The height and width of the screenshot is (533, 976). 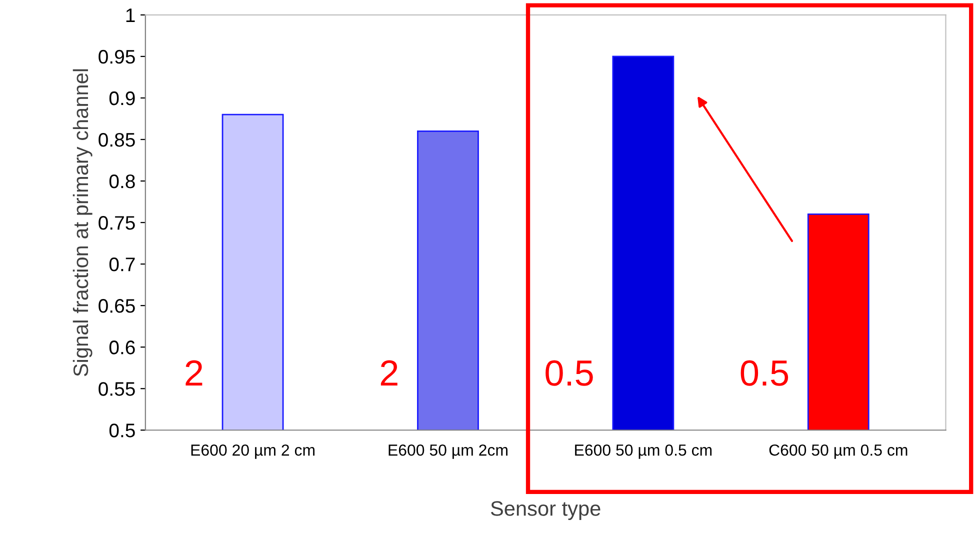 What do you see at coordinates (122, 347) in the screenshot?
I see `y-tick-label: 0.6` at bounding box center [122, 347].